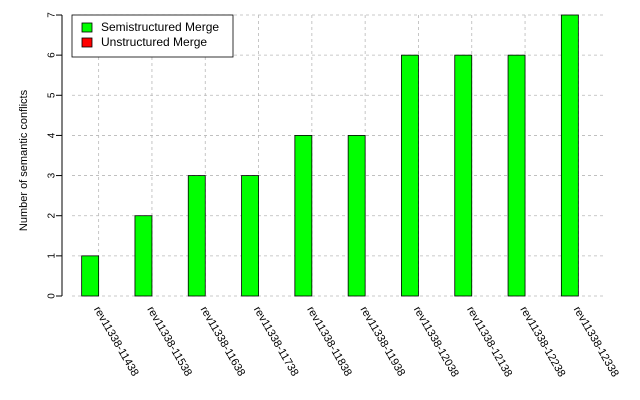 The image size is (640, 400). I want to click on y-tick-label: 5, so click(52, 95).